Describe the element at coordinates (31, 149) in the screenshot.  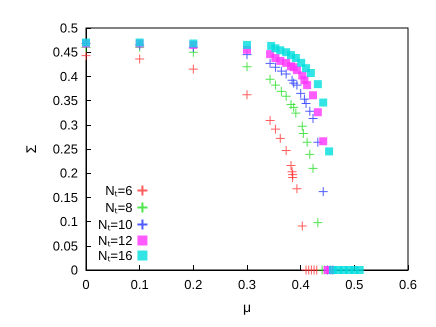
I see `y-axis-title: Σ` at that location.